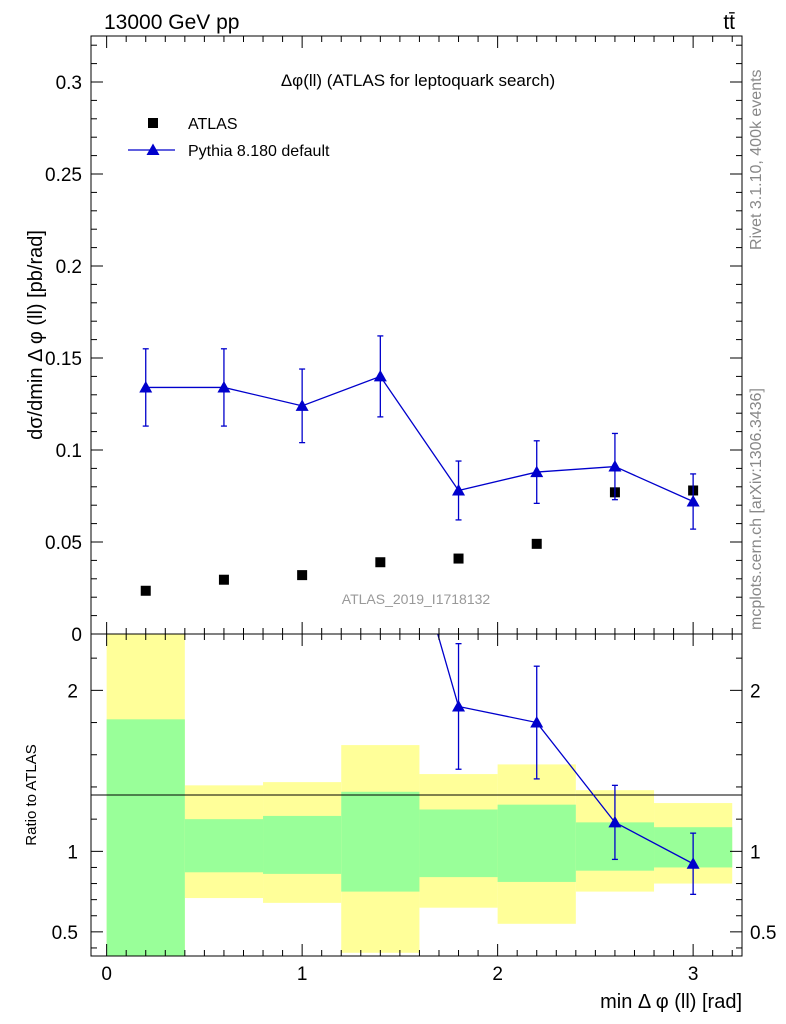 The image size is (786, 1024). What do you see at coordinates (419, 439) in the screenshot?
I see `pythia-line` at bounding box center [419, 439].